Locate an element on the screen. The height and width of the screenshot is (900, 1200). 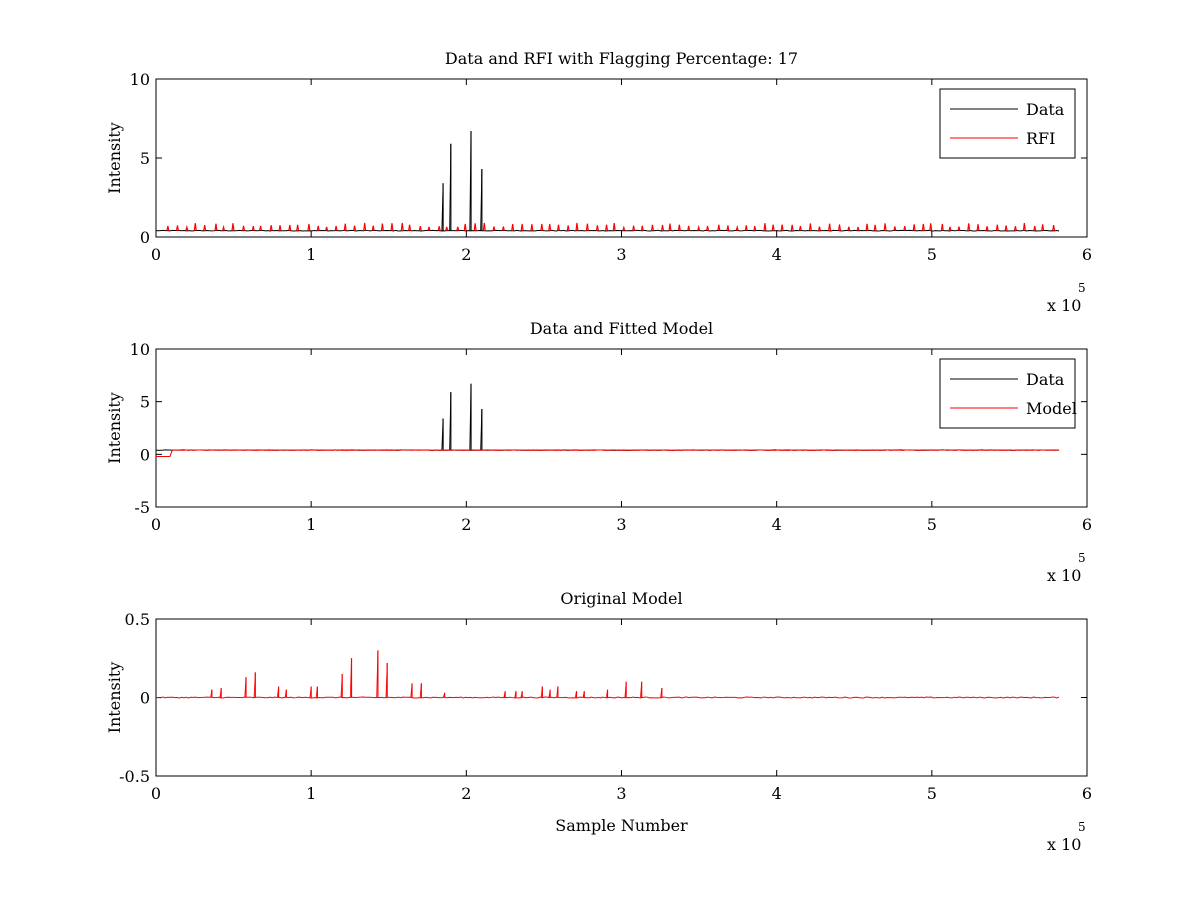
x-tick-label: 4 is located at coordinates (777, 254).